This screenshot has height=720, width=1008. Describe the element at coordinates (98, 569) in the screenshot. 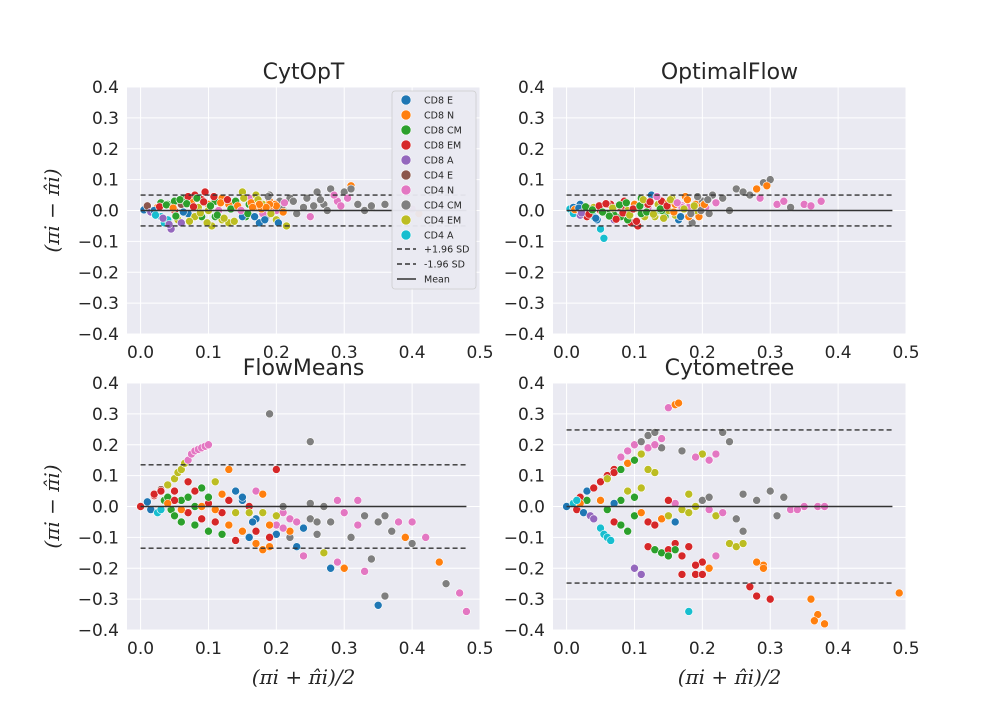

I see `y-tick-label: −0.2` at that location.